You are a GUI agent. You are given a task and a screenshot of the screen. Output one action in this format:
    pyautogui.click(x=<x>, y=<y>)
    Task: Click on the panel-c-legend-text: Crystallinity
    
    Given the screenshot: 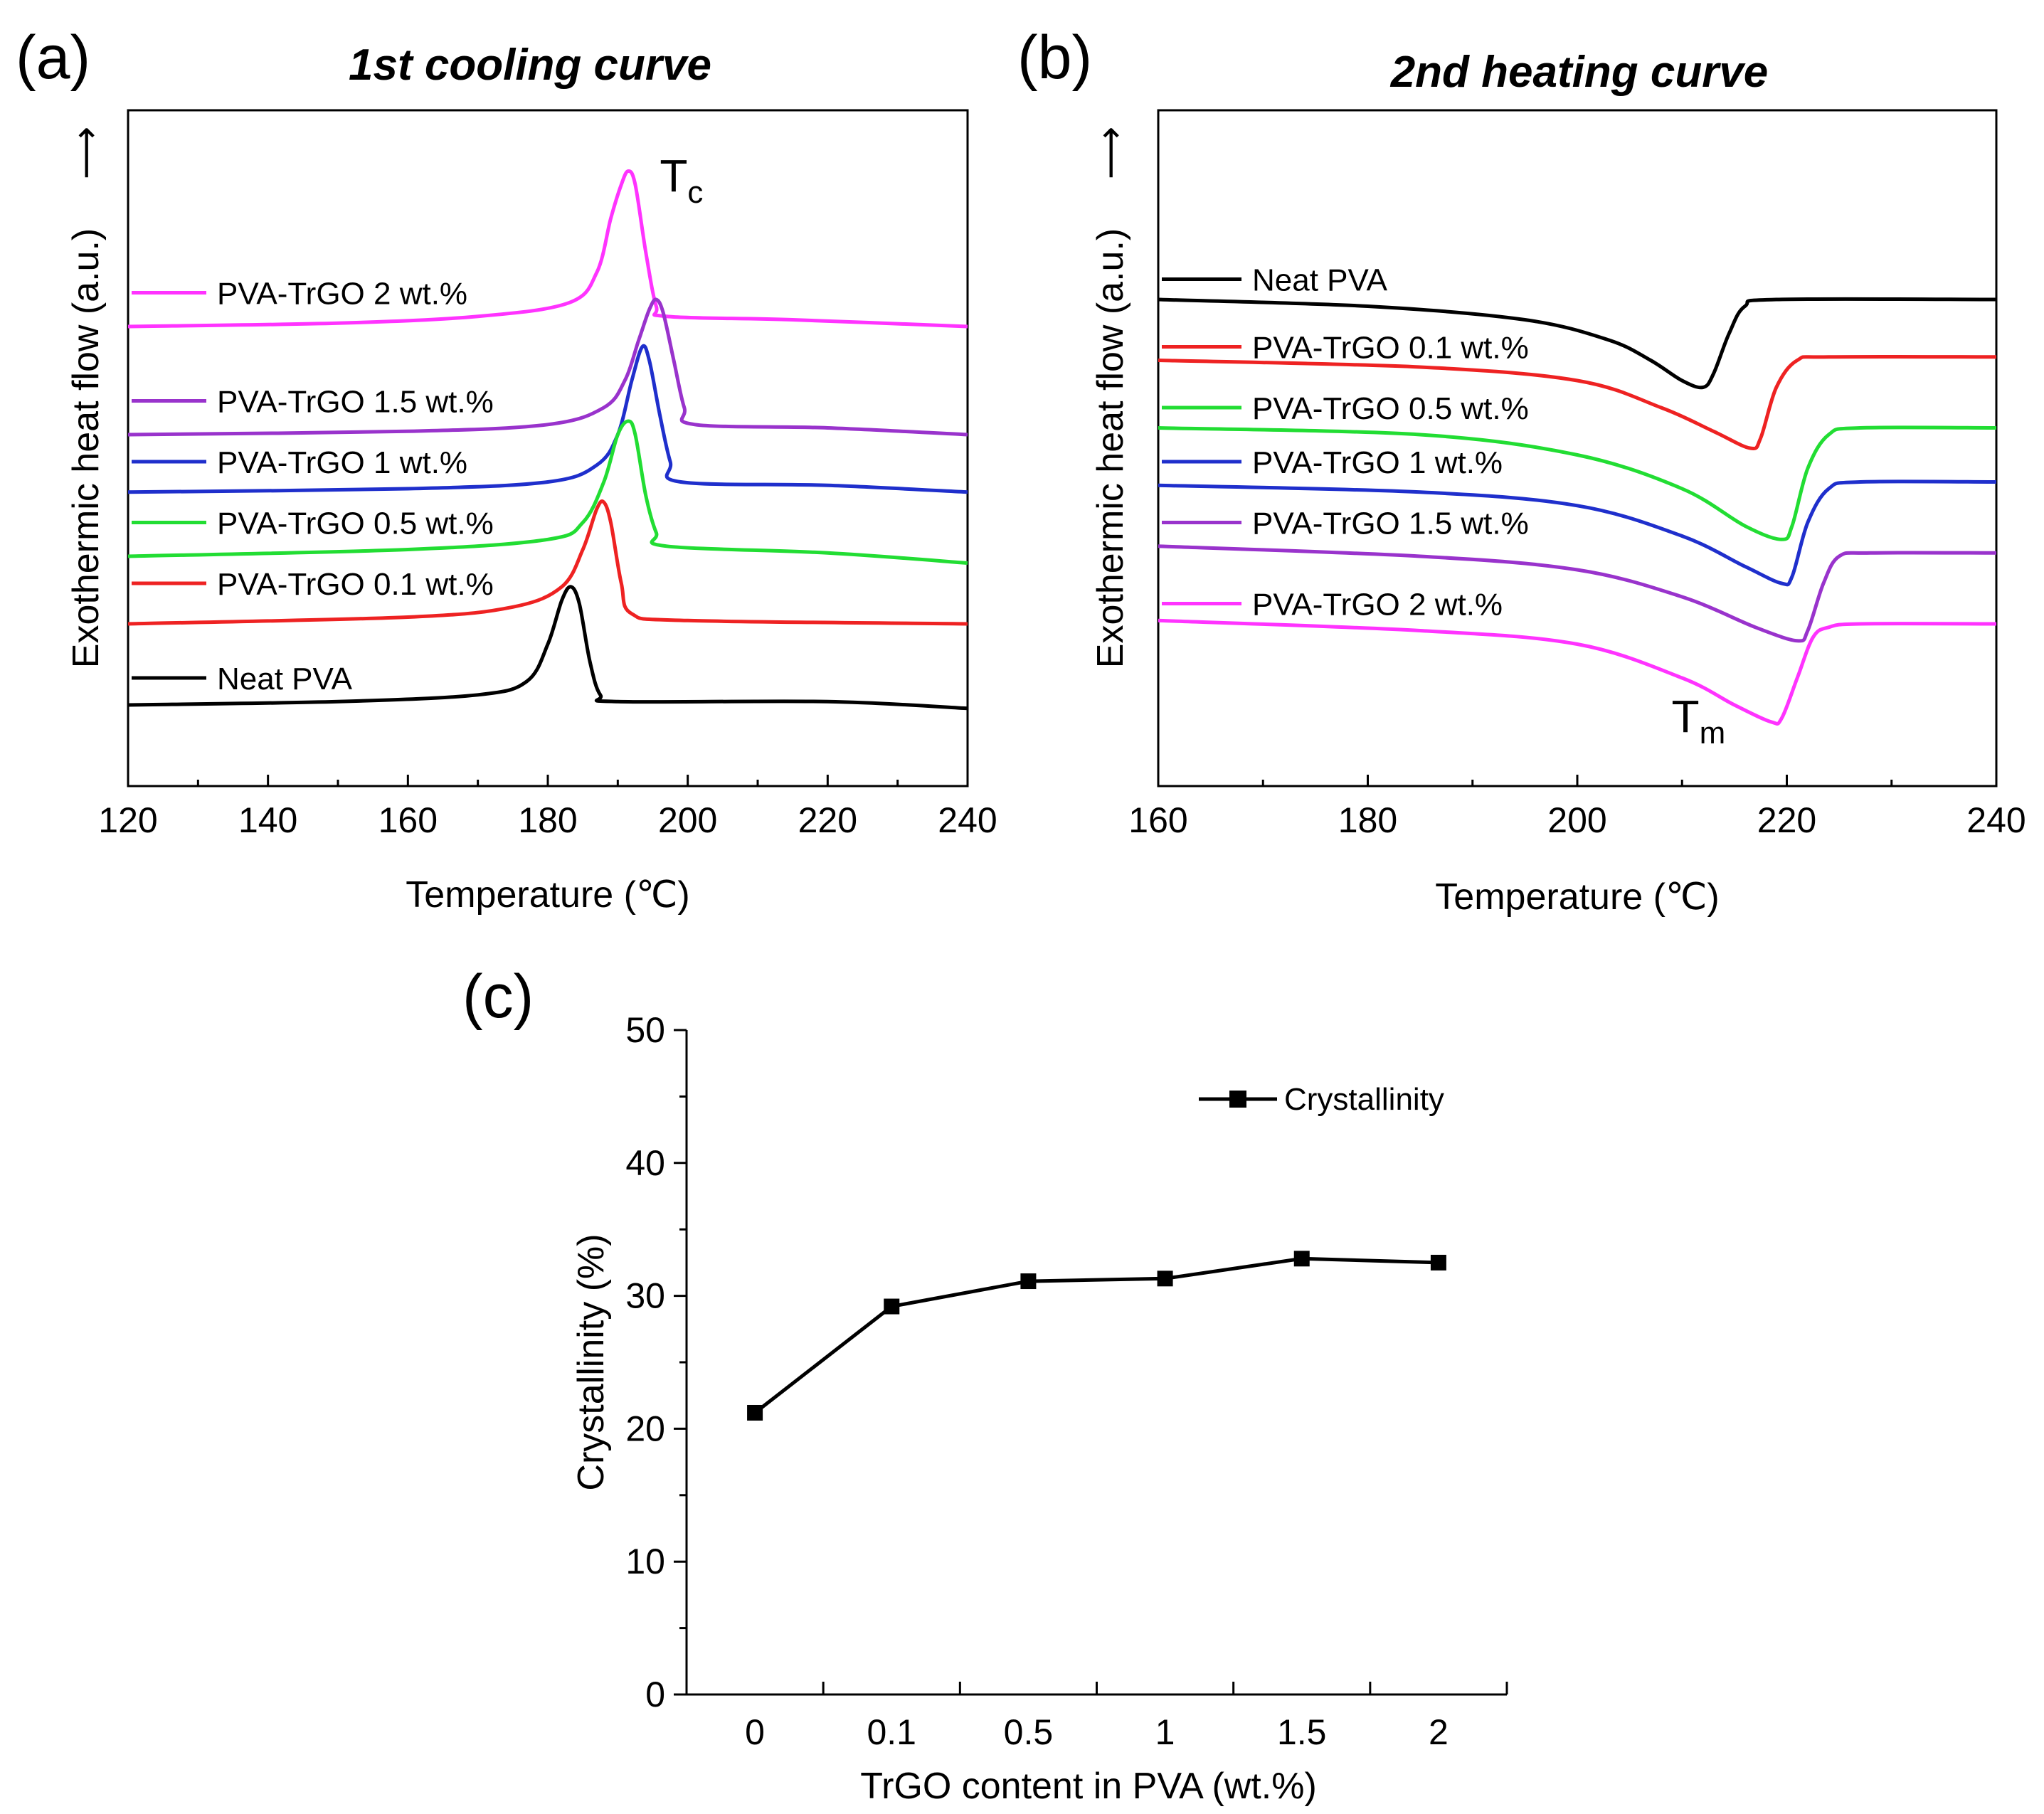 What is the action you would take?
    pyautogui.click(x=1364, y=1099)
    